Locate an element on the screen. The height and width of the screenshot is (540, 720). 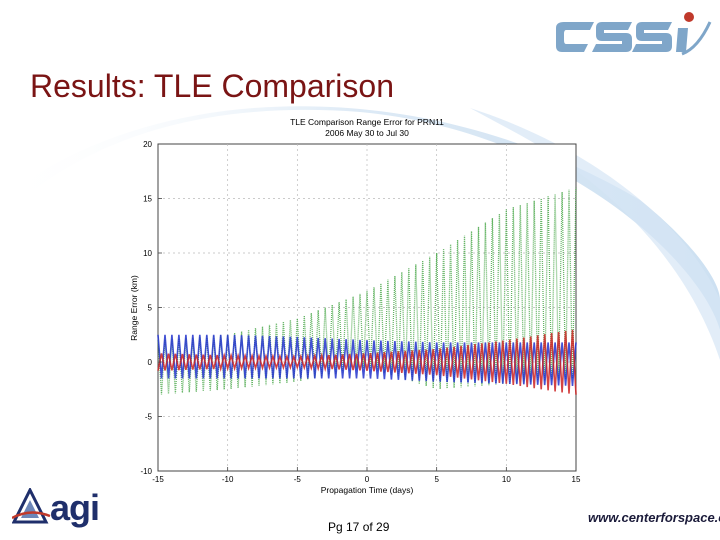
y-tick-label: 15 is located at coordinates (147, 199).